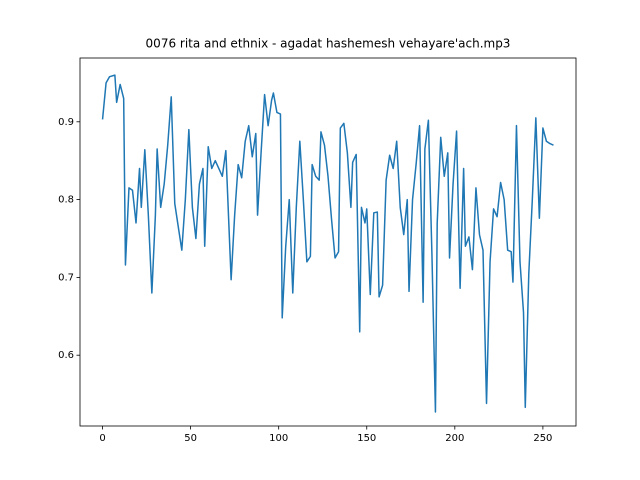 The height and width of the screenshot is (480, 640). Describe the element at coordinates (66, 122) in the screenshot. I see `y-tick-label: 0.9` at that location.